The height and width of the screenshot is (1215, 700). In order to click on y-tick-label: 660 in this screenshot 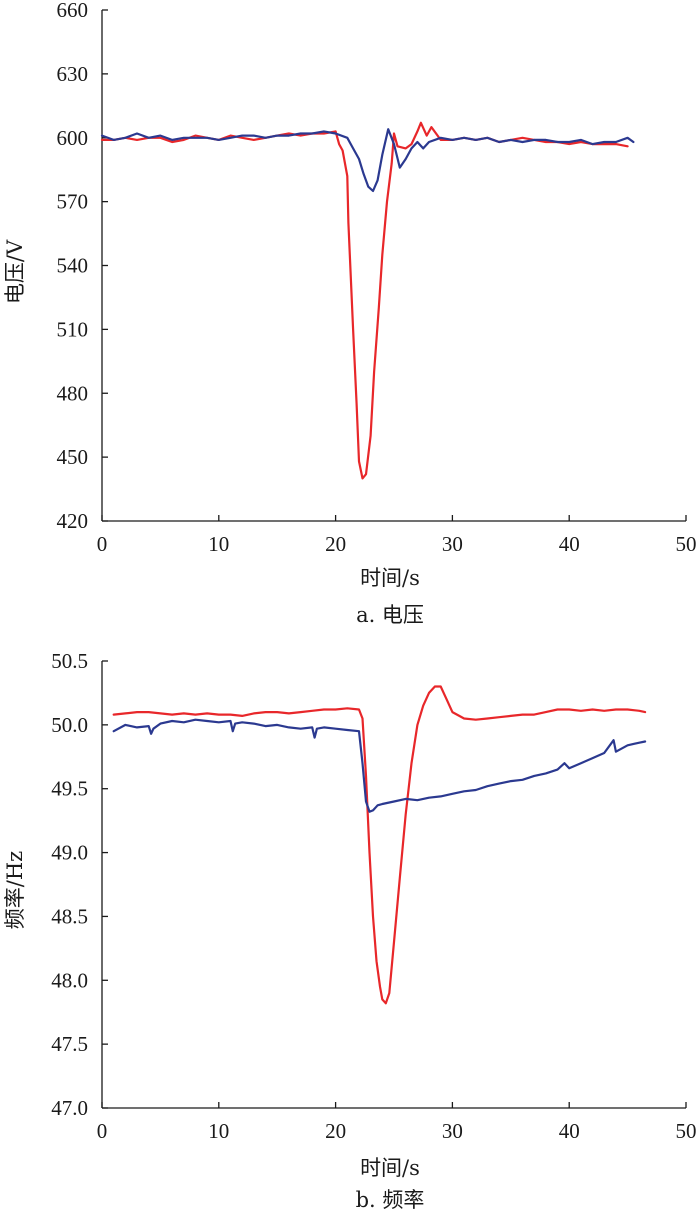, I will do `click(73, 11)`.